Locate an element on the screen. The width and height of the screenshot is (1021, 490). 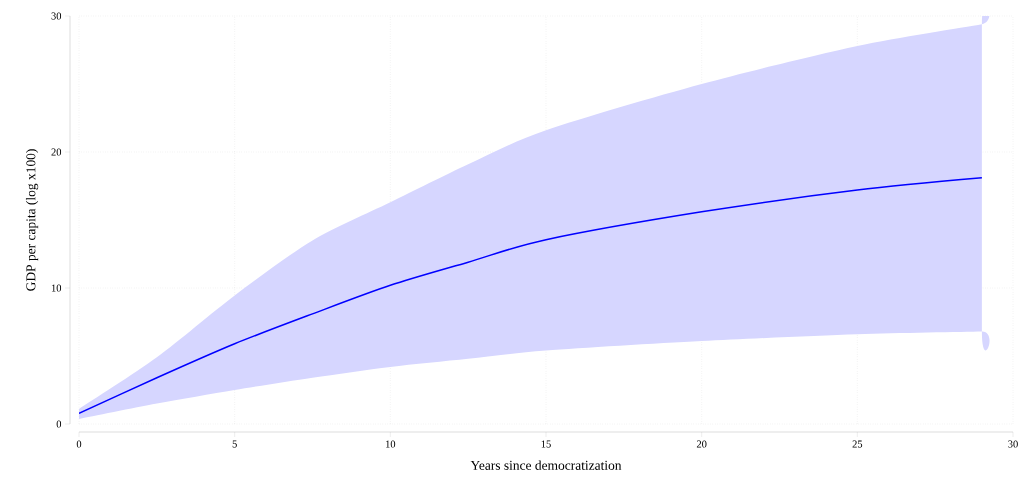
y-axis-title: GDP per capita (log x100) is located at coordinates (32, 220).